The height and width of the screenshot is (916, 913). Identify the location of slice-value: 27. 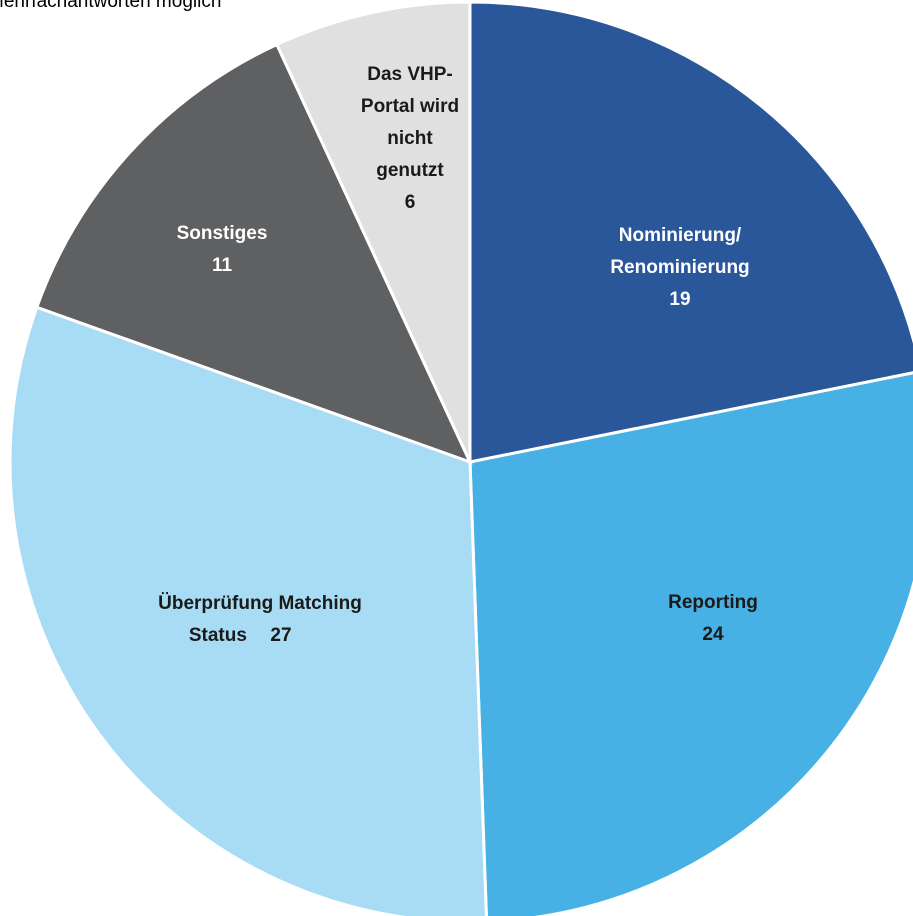
(280, 635).